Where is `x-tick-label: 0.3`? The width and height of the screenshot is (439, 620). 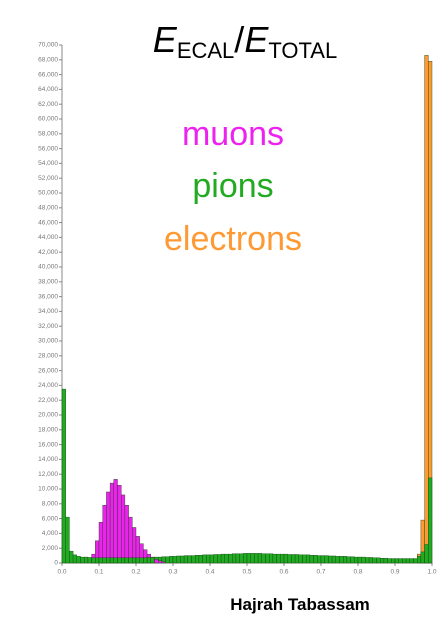 x-tick-label: 0.3 is located at coordinates (172, 572).